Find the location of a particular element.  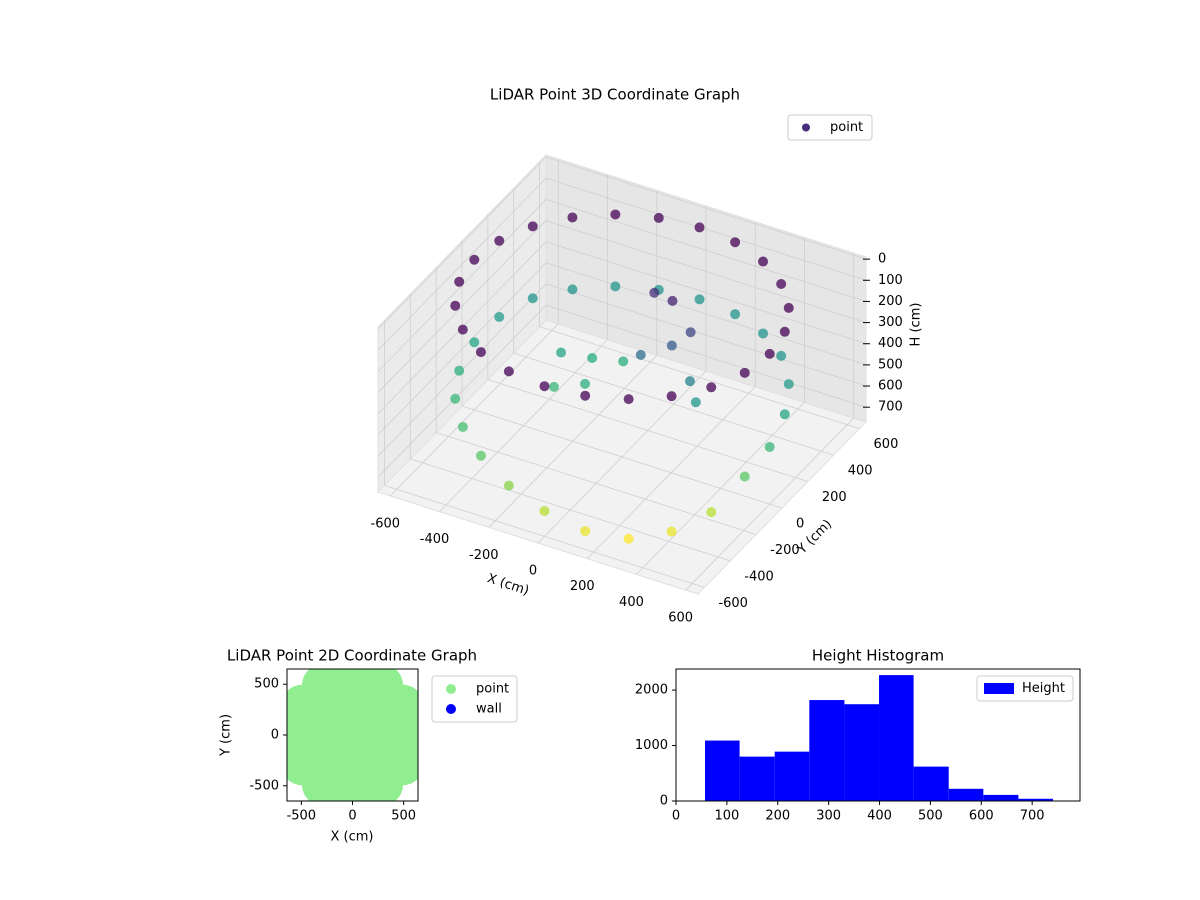

x-axis-label: X (cm) is located at coordinates (352, 837).